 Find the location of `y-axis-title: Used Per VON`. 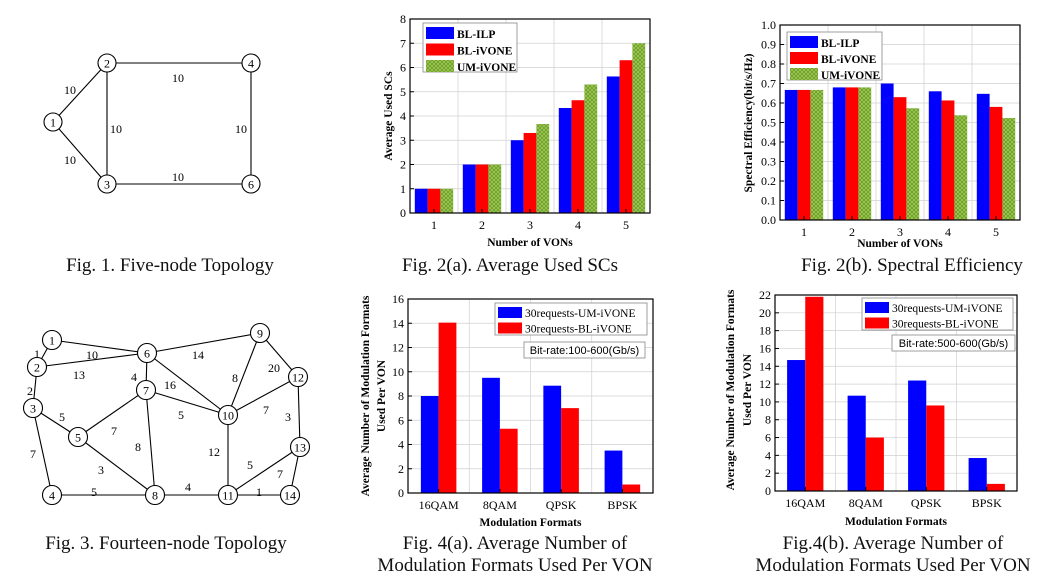

y-axis-title: Used Per VON is located at coordinates (748, 389).